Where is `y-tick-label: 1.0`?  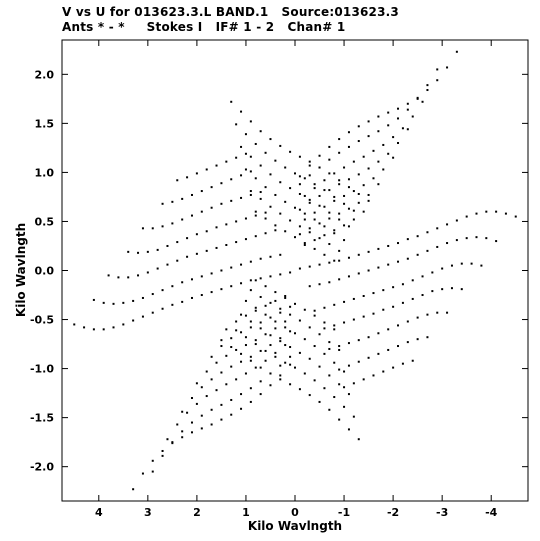 y-tick-label: 1.0 is located at coordinates (45, 172).